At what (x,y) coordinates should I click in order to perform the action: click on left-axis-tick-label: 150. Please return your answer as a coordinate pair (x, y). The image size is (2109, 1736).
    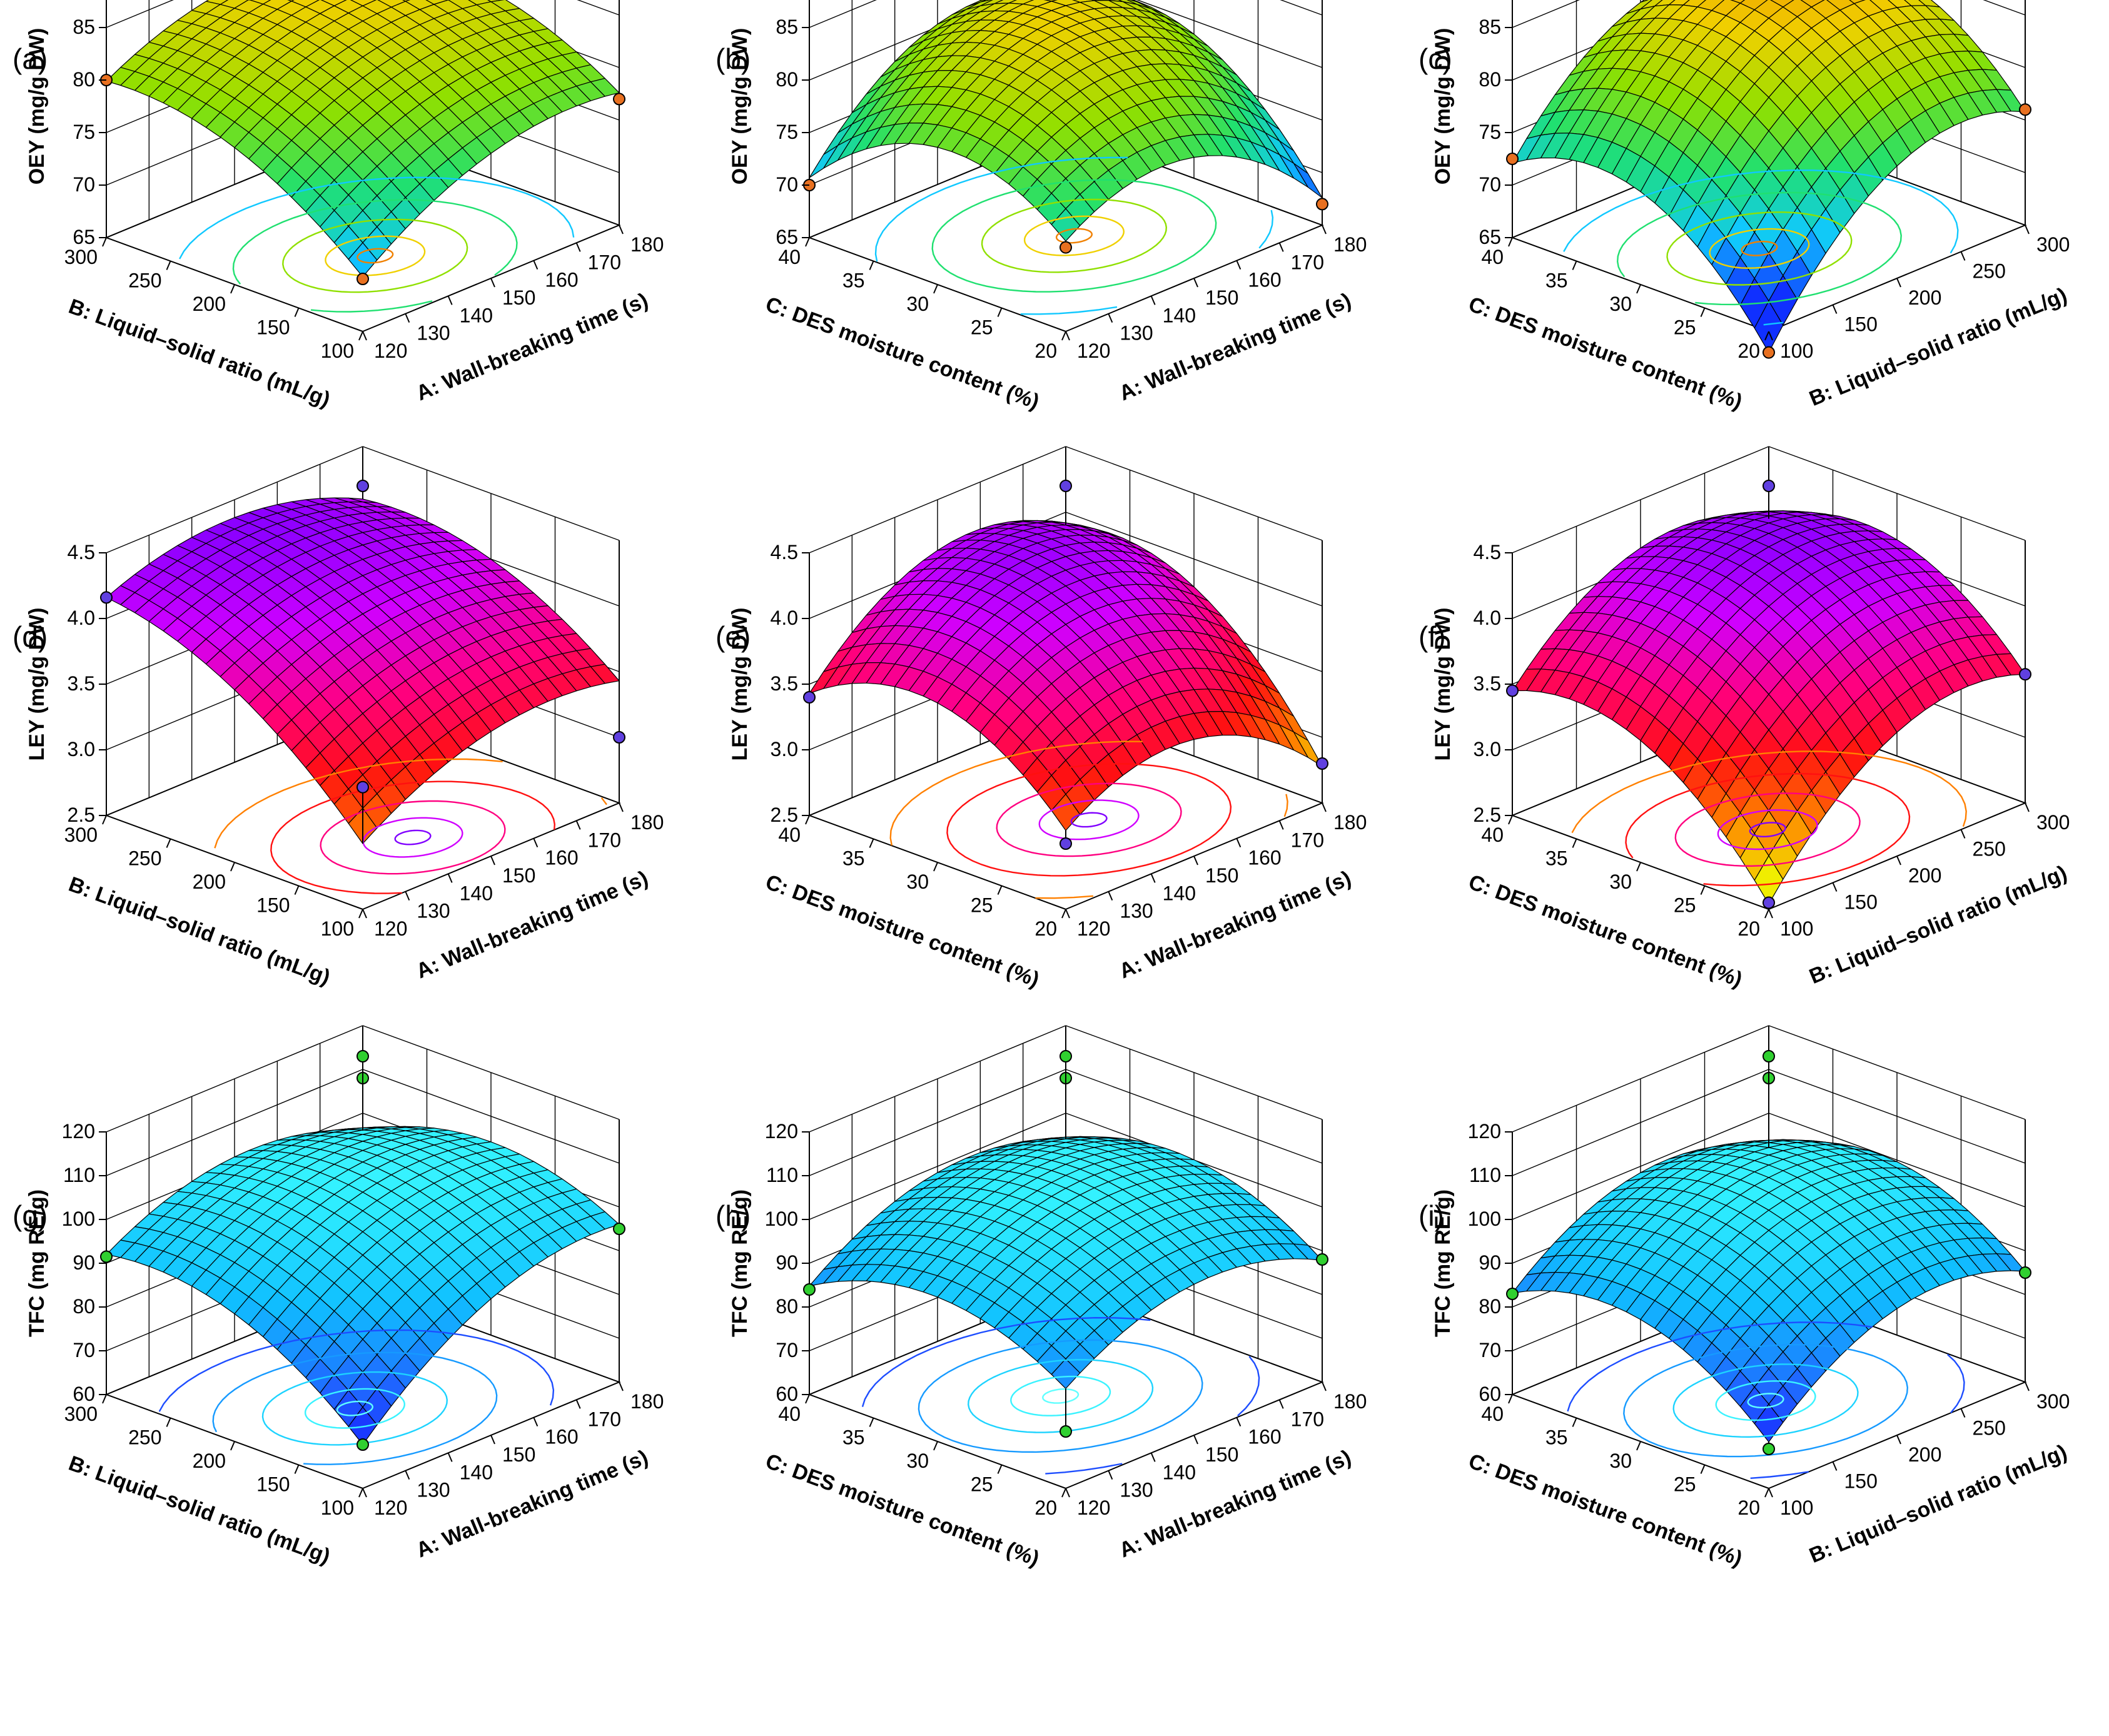
    Looking at the image, I should click on (273, 1484).